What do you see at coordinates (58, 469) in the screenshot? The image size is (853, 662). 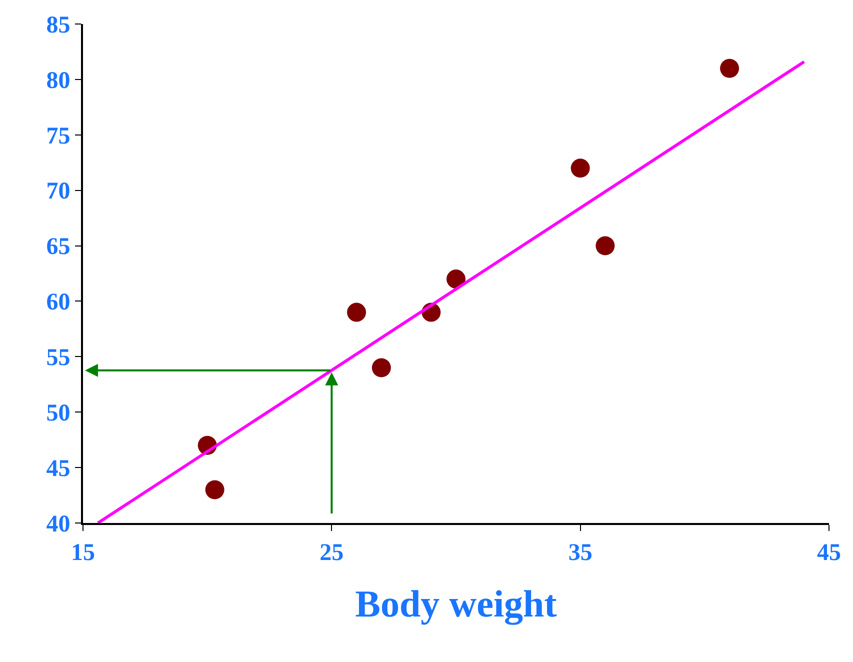 I see `y-tick-label: 45` at bounding box center [58, 469].